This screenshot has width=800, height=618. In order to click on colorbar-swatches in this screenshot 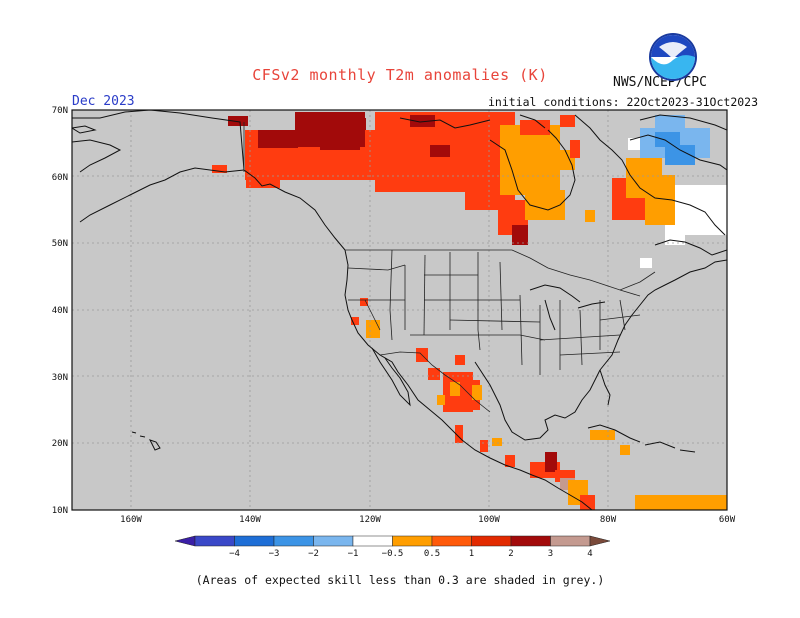, I will do `click(392, 541)`.